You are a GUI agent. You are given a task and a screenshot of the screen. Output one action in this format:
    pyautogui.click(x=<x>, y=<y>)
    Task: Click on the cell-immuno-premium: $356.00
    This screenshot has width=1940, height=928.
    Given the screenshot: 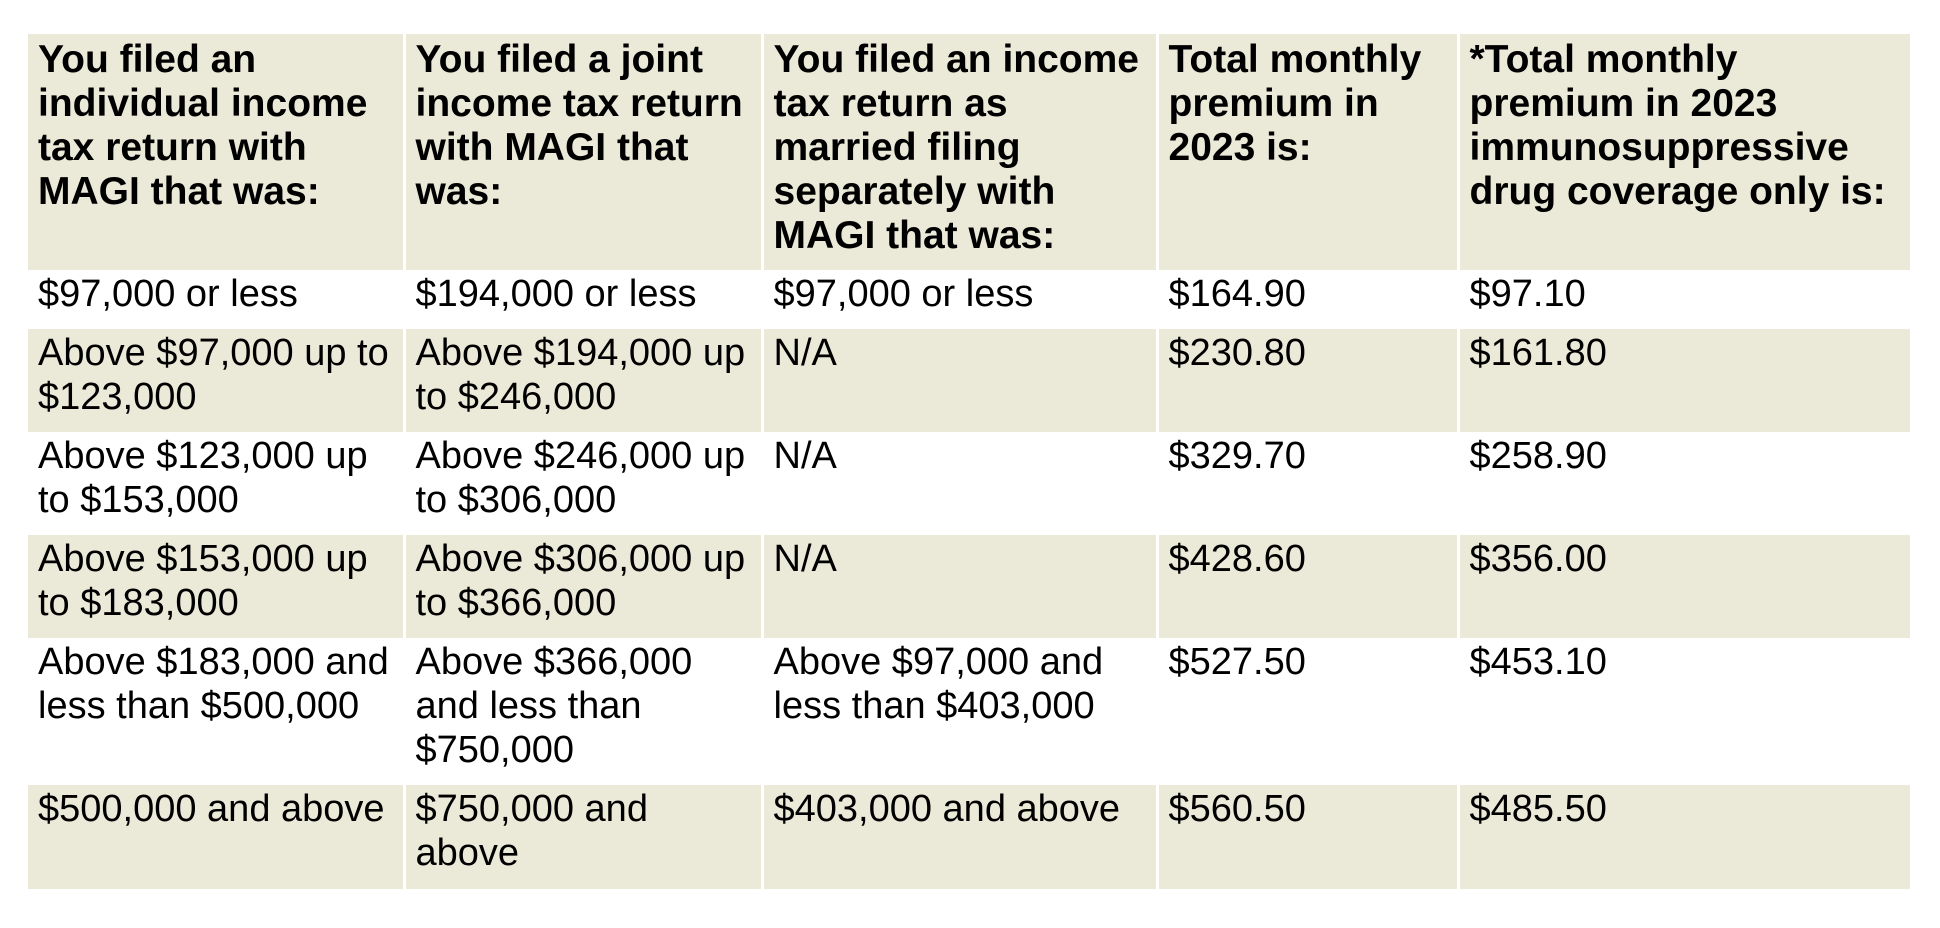 What is the action you would take?
    pyautogui.click(x=1684, y=586)
    